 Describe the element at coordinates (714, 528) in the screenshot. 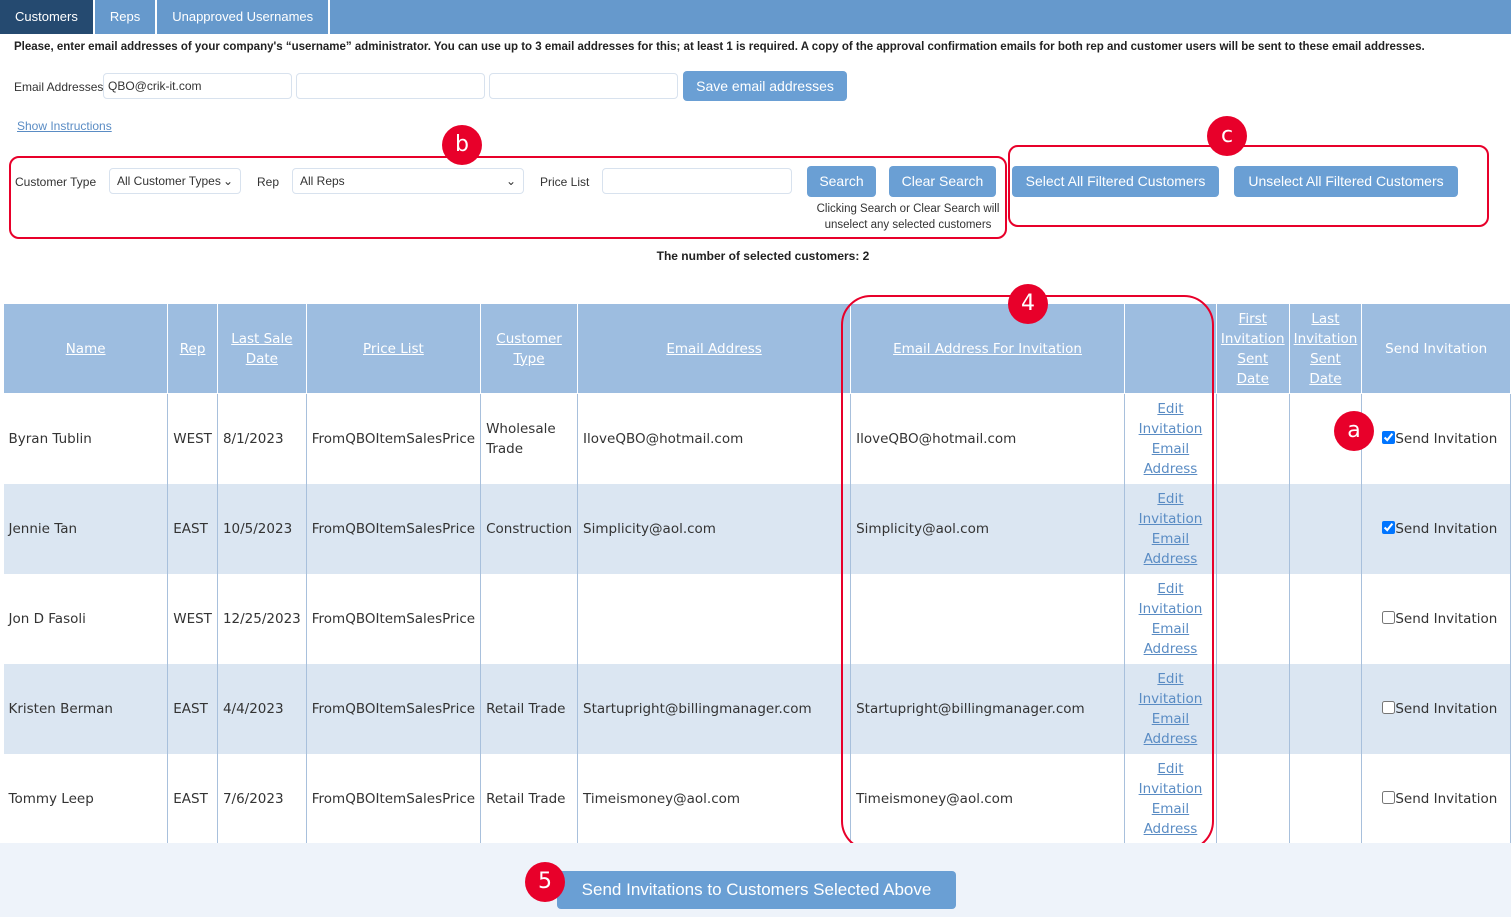

I see `cell-email: Simplicity@aol.com` at that location.